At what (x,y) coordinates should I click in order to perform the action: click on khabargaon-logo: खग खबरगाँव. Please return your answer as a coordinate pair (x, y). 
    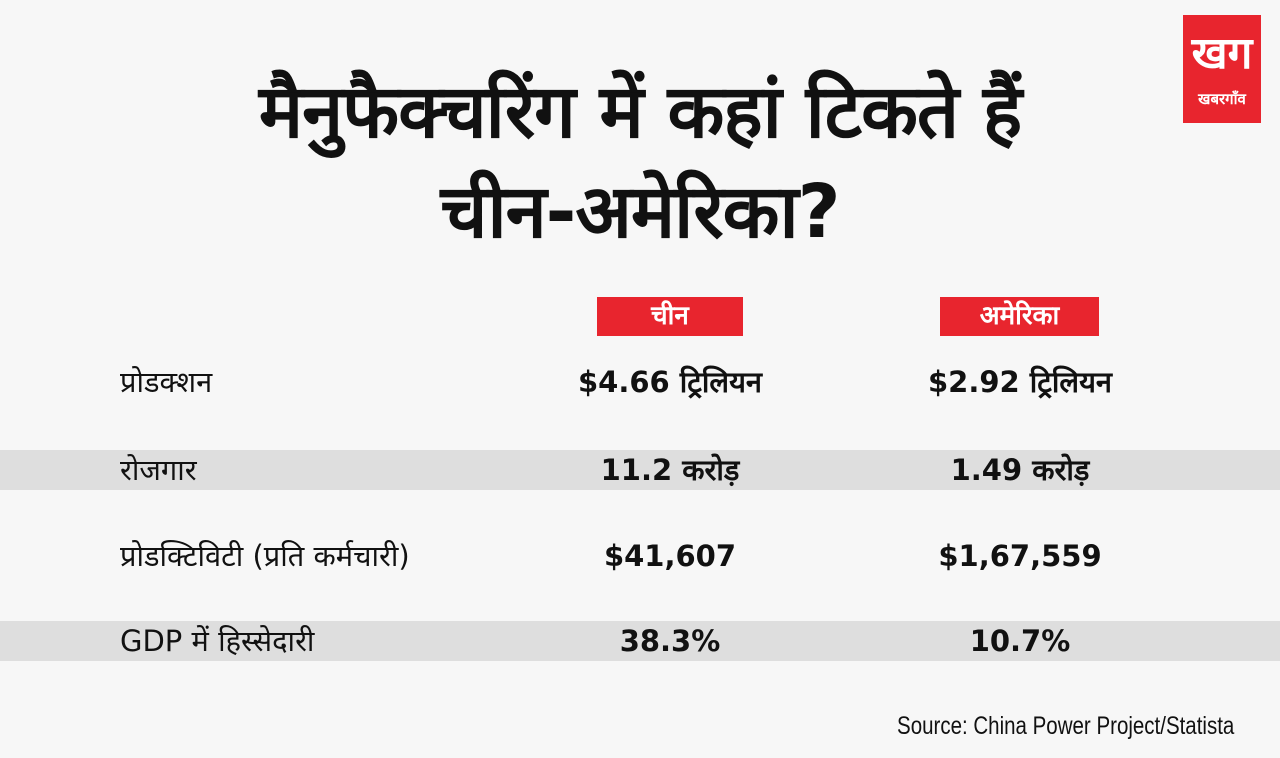
    Looking at the image, I should click on (1222, 69).